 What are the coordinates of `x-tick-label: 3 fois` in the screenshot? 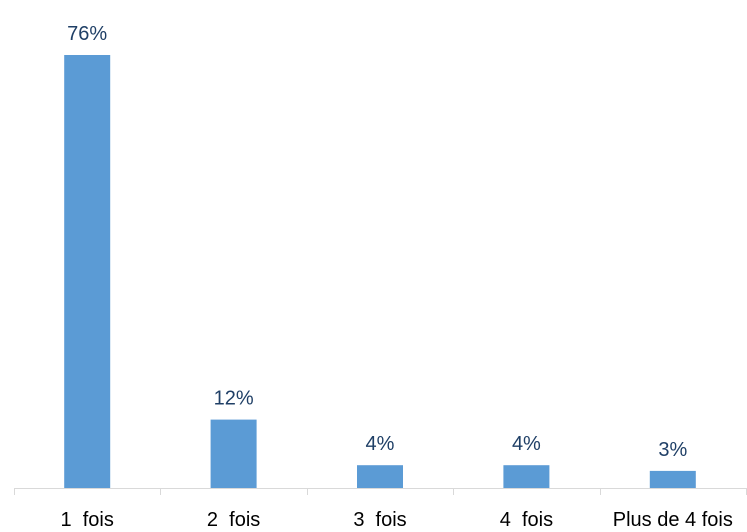 It's located at (379, 520).